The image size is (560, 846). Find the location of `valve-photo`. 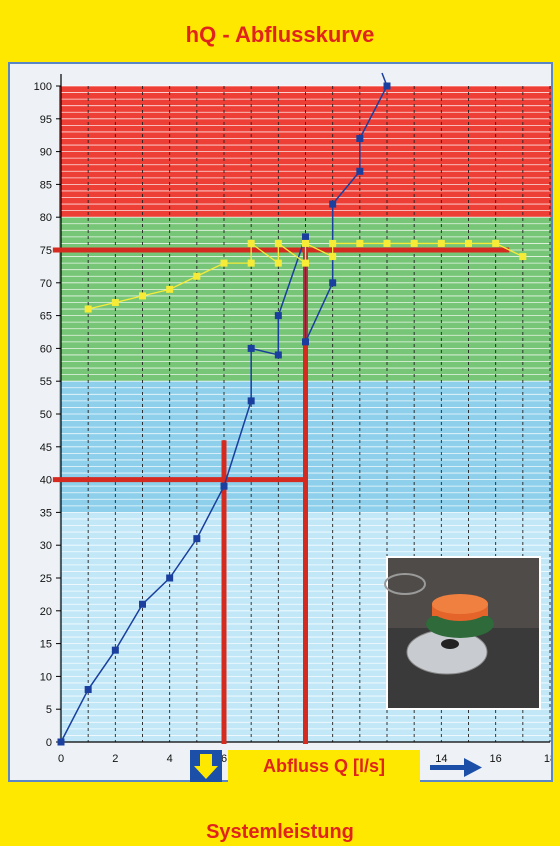

valve-photo is located at coordinates (462, 633).